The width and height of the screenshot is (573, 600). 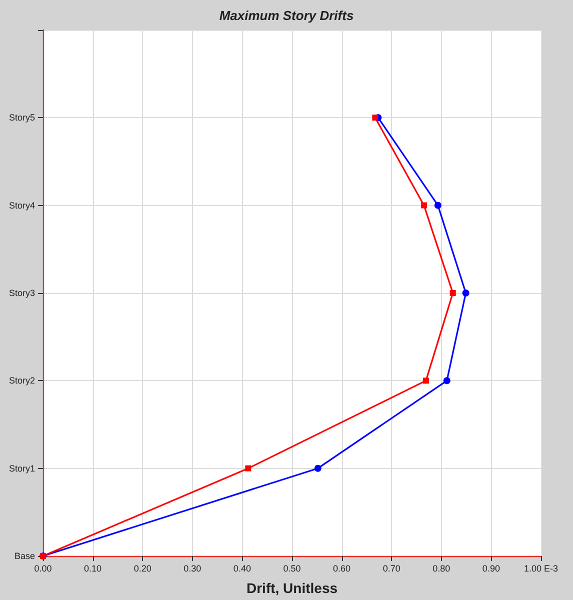 What do you see at coordinates (21, 381) in the screenshot?
I see `y-tick-label: Story2` at bounding box center [21, 381].